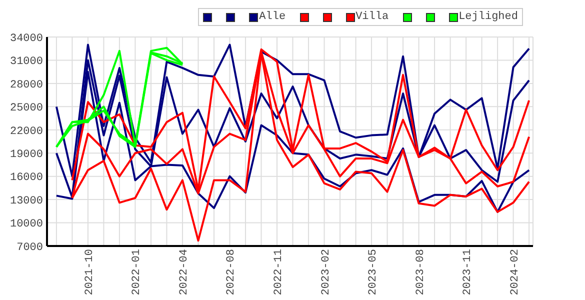 The height and width of the screenshot is (300, 585). What do you see at coordinates (420, 272) in the screenshot?
I see `x-tick-label: 2023-08` at bounding box center [420, 272].